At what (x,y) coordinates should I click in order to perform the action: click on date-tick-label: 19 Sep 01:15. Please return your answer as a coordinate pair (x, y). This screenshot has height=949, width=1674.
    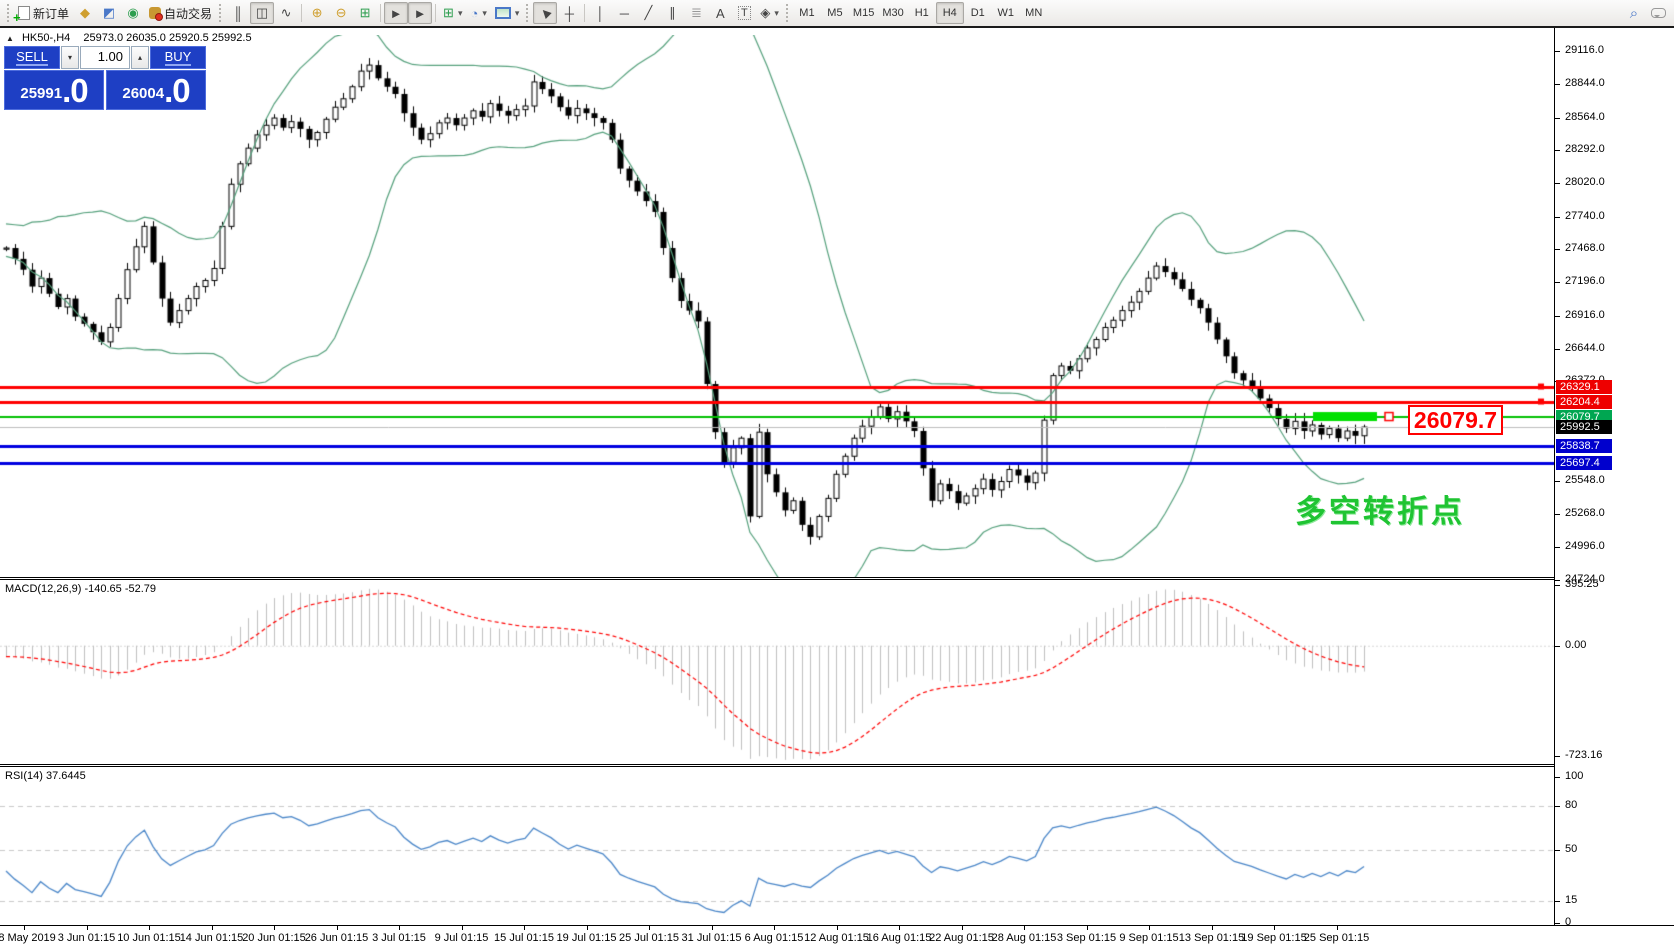
    Looking at the image, I should click on (1274, 938).